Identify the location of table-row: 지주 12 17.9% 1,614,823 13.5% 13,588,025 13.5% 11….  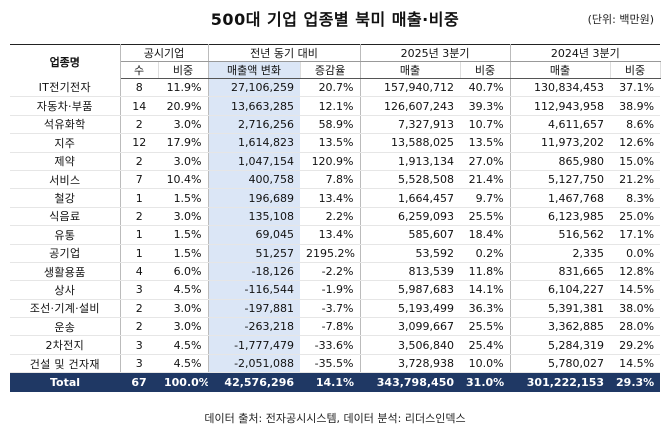
(335, 143).